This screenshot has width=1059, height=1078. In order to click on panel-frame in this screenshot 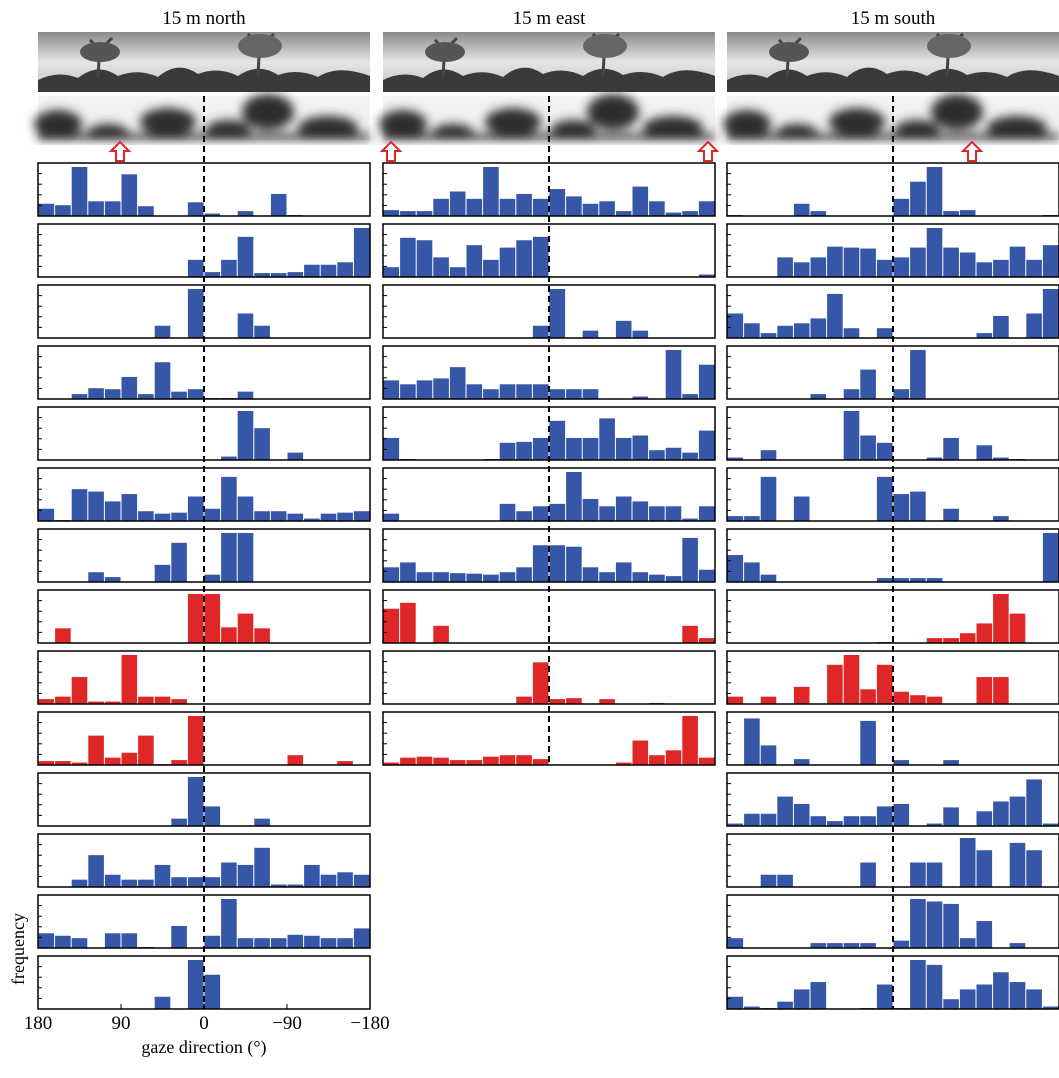, I will do `click(892, 433)`.